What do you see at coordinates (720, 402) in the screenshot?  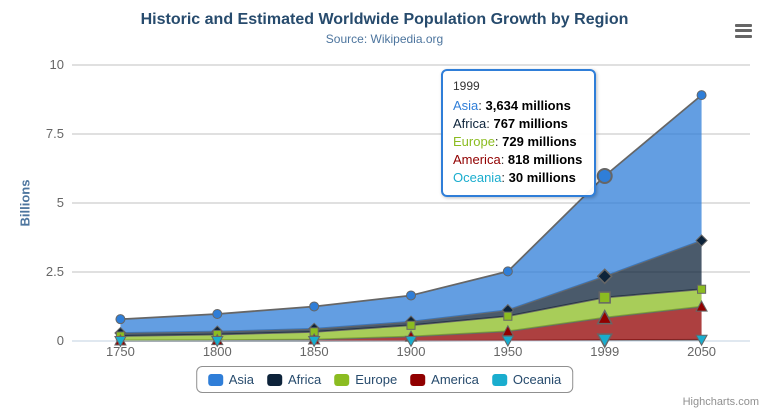 I see `credits-link: Highcharts.com` at bounding box center [720, 402].